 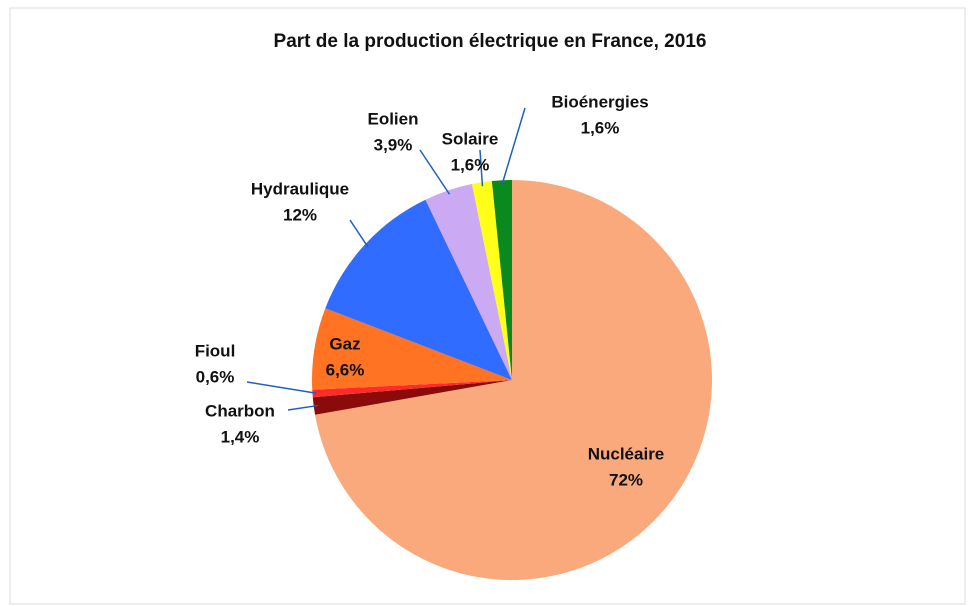 I want to click on slice-label: Bioénergies, so click(x=599, y=101).